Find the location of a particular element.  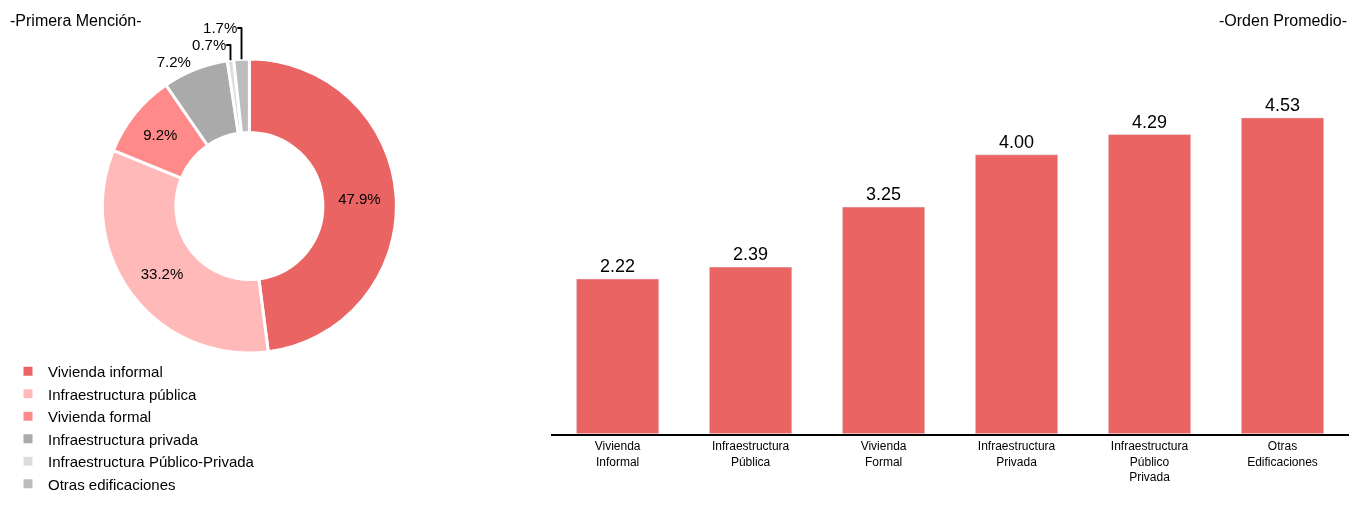

data-label: 3.25 is located at coordinates (884, 194).